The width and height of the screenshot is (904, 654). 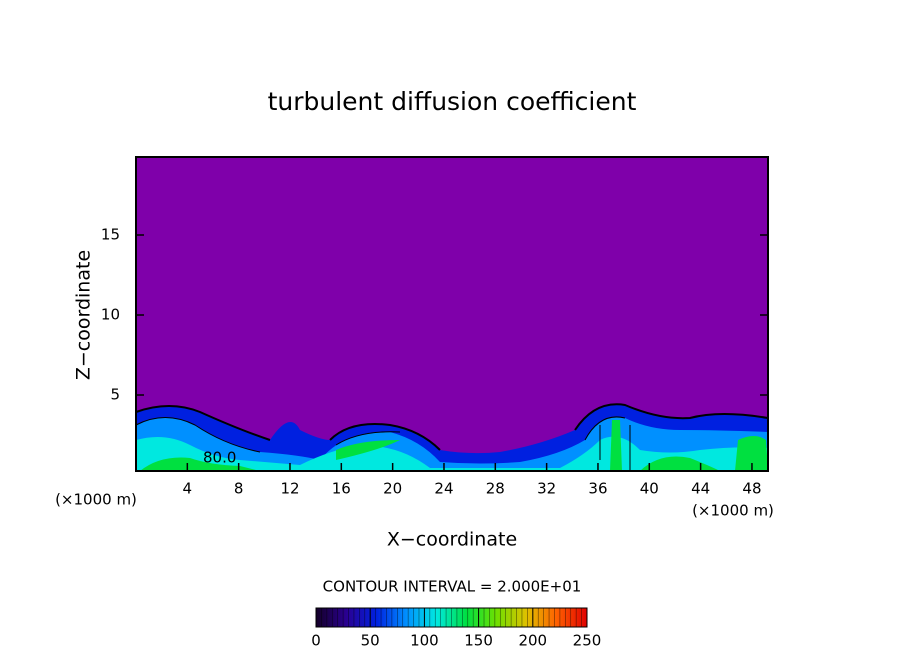 What do you see at coordinates (452, 101) in the screenshot?
I see `chart-title: turbulent diffusion coefficient` at bounding box center [452, 101].